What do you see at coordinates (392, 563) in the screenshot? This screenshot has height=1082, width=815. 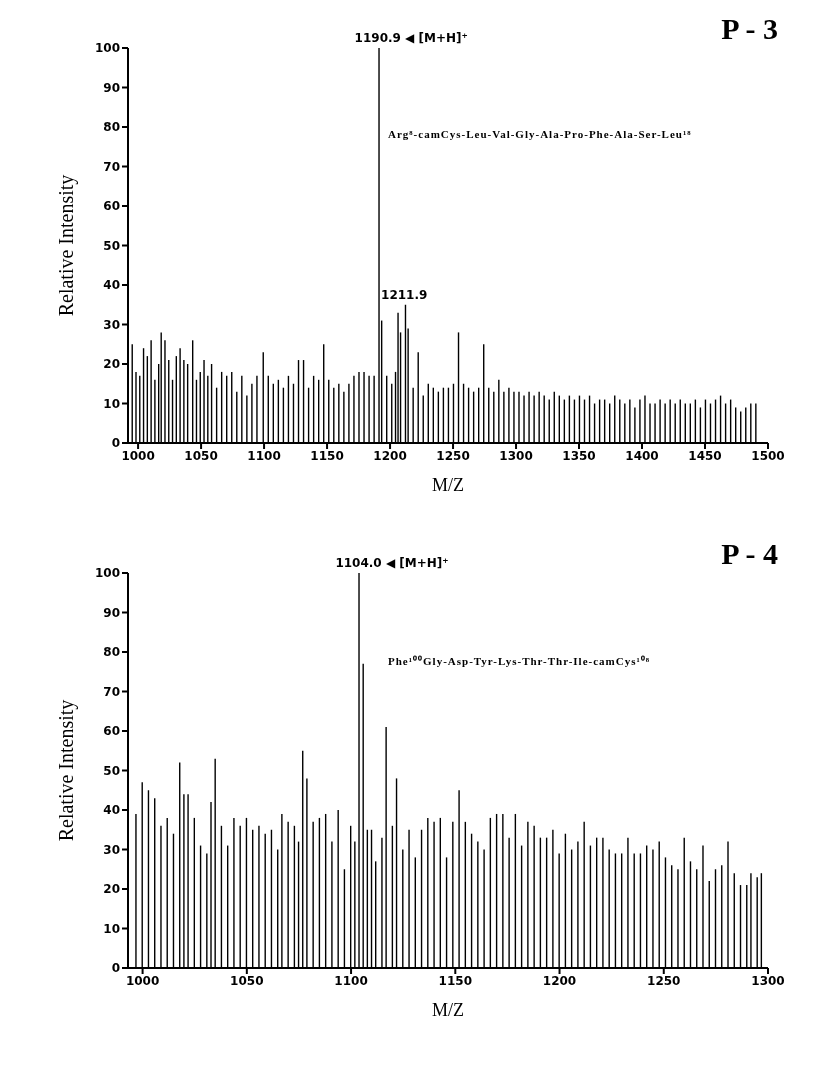 I see `annotation: 1104.0 ◀ [M+H]⁺` at bounding box center [392, 563].